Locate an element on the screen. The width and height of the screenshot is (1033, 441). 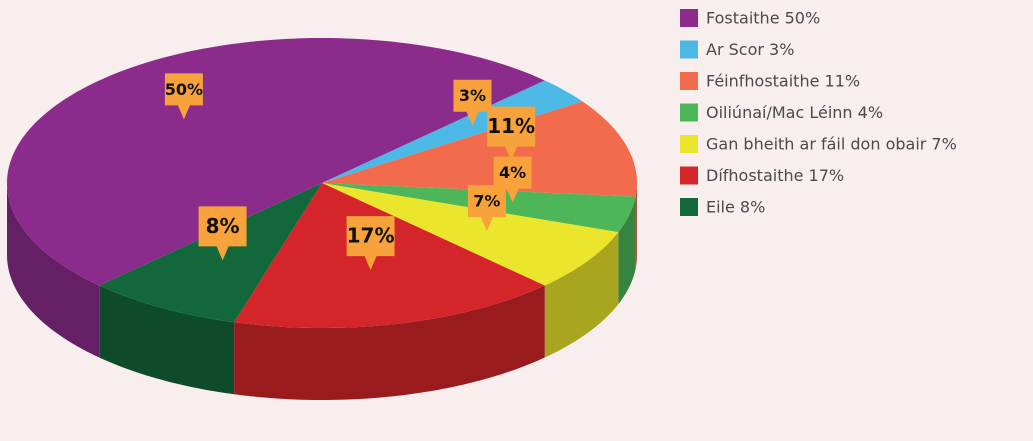
data-label: 50% is located at coordinates (183, 96).